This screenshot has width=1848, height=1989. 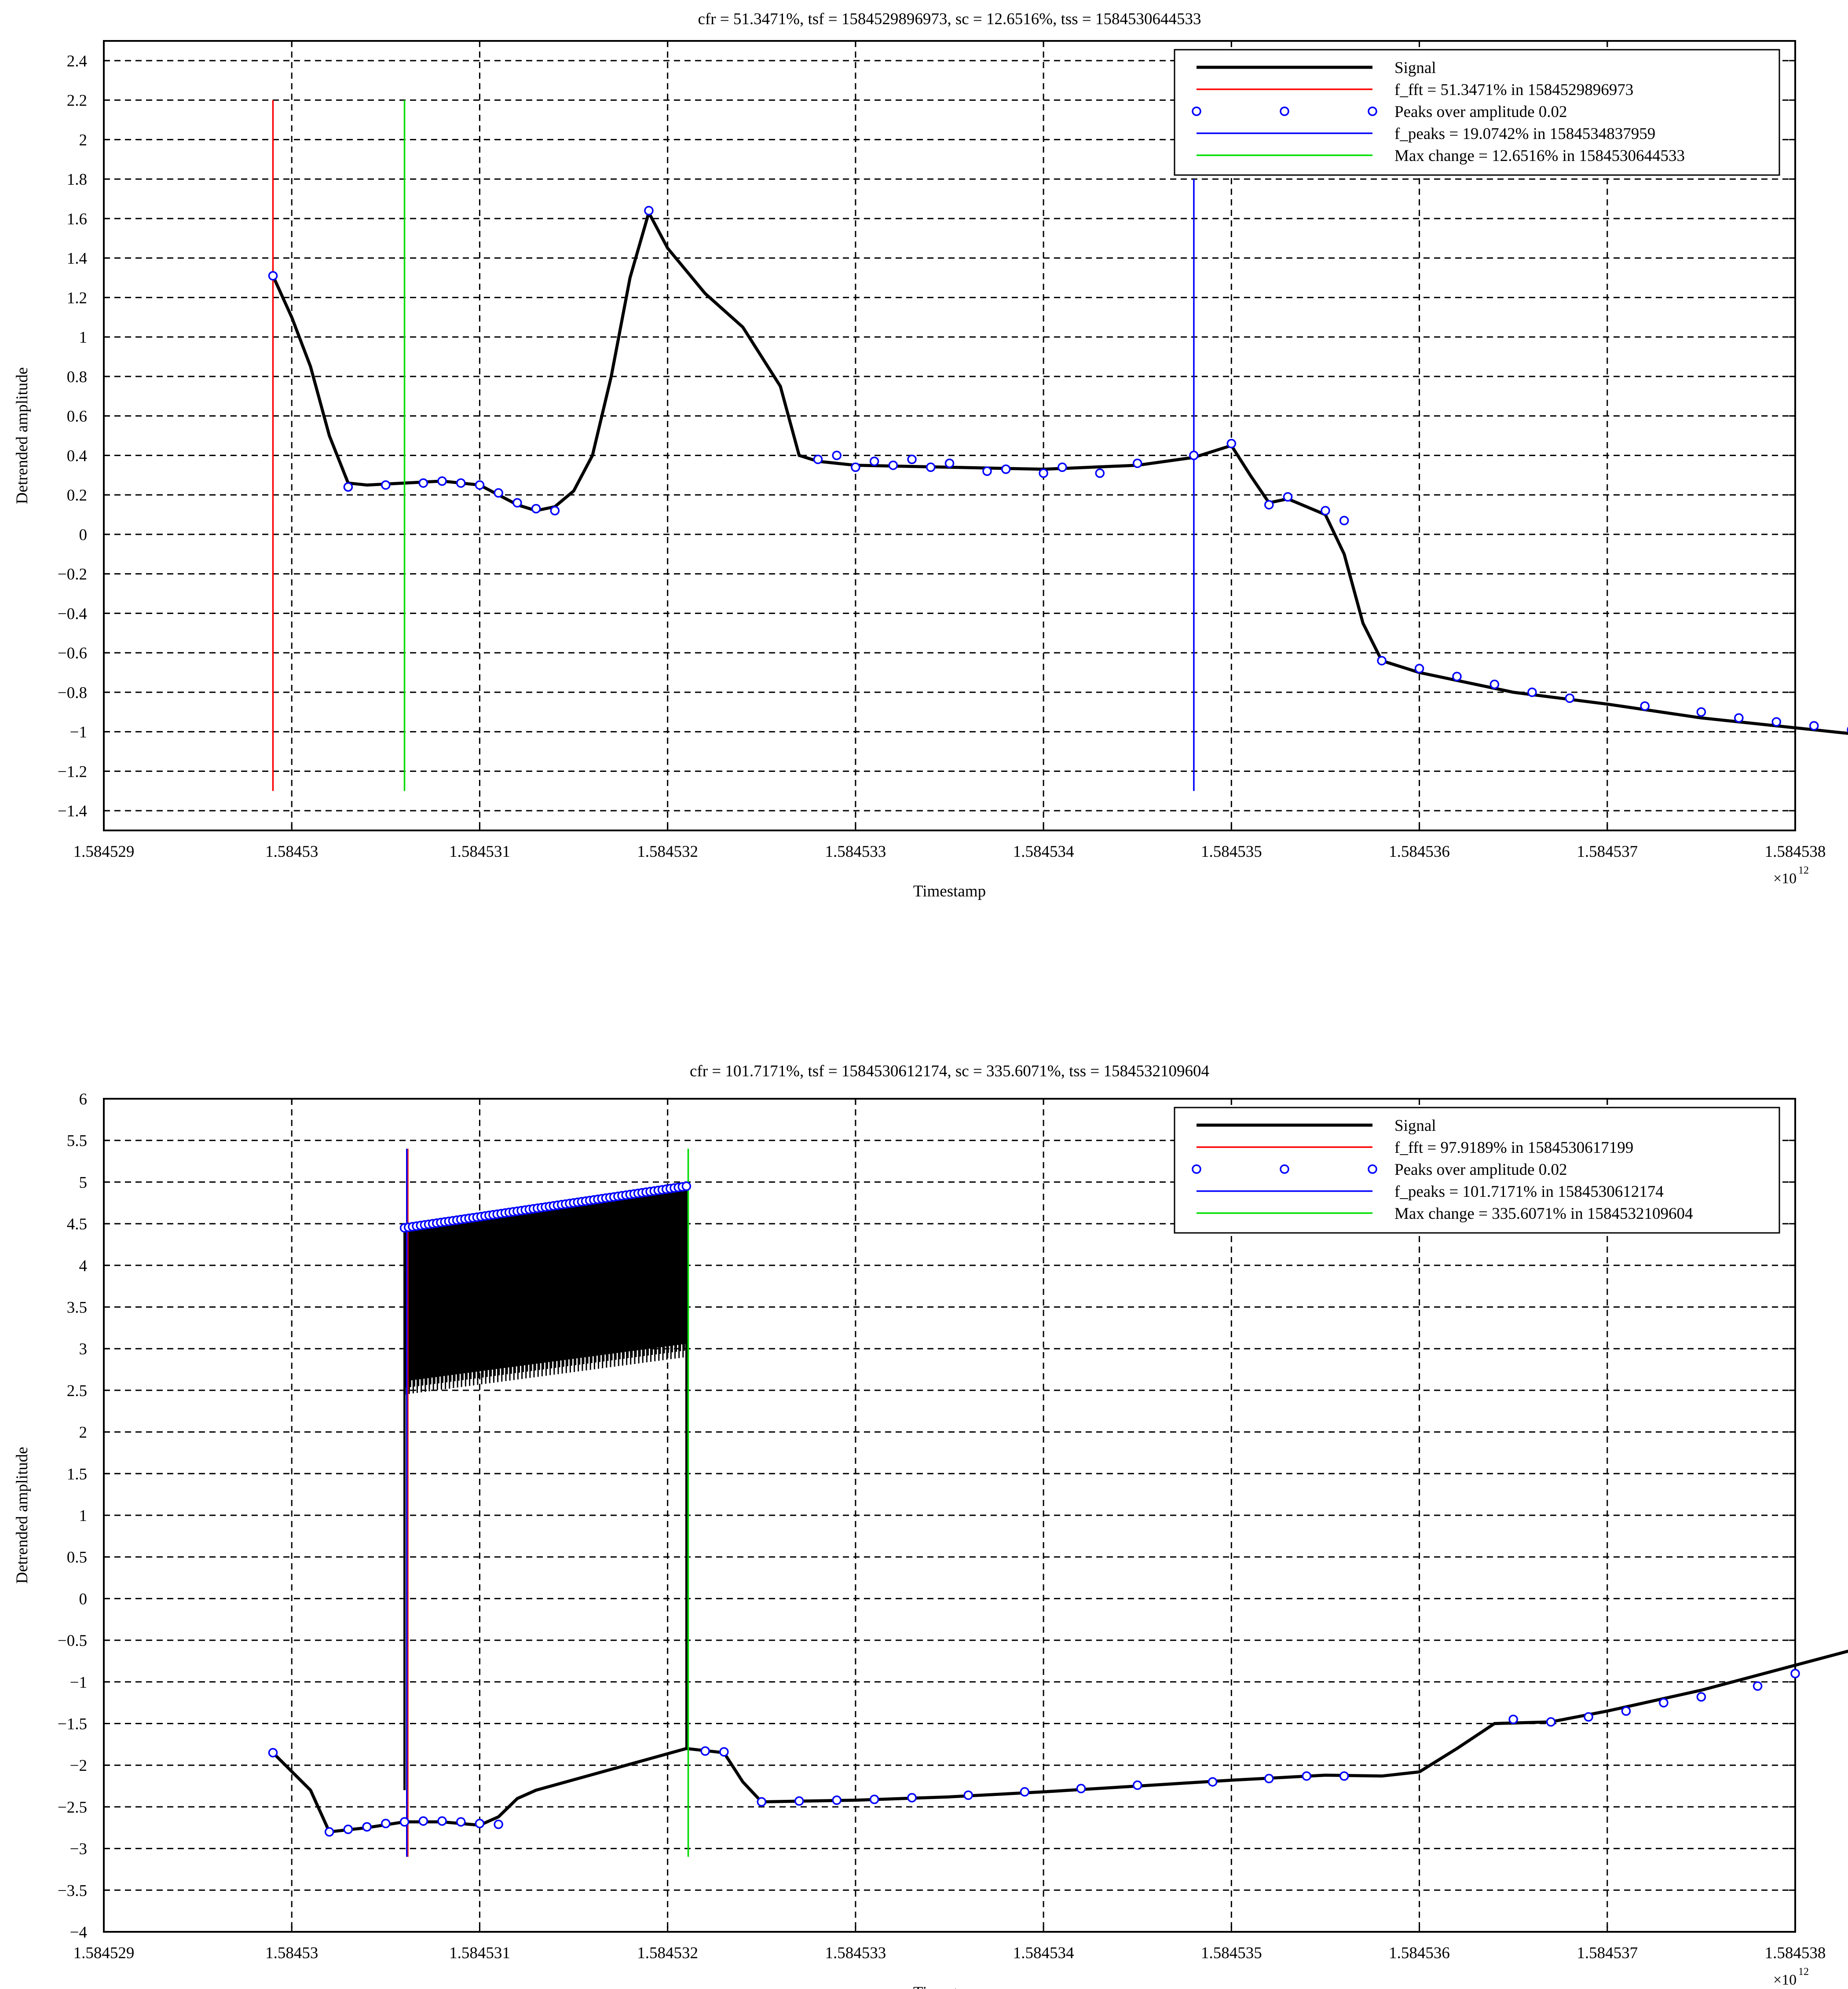 I want to click on x-tick-label: 1.584531, so click(x=479, y=1953).